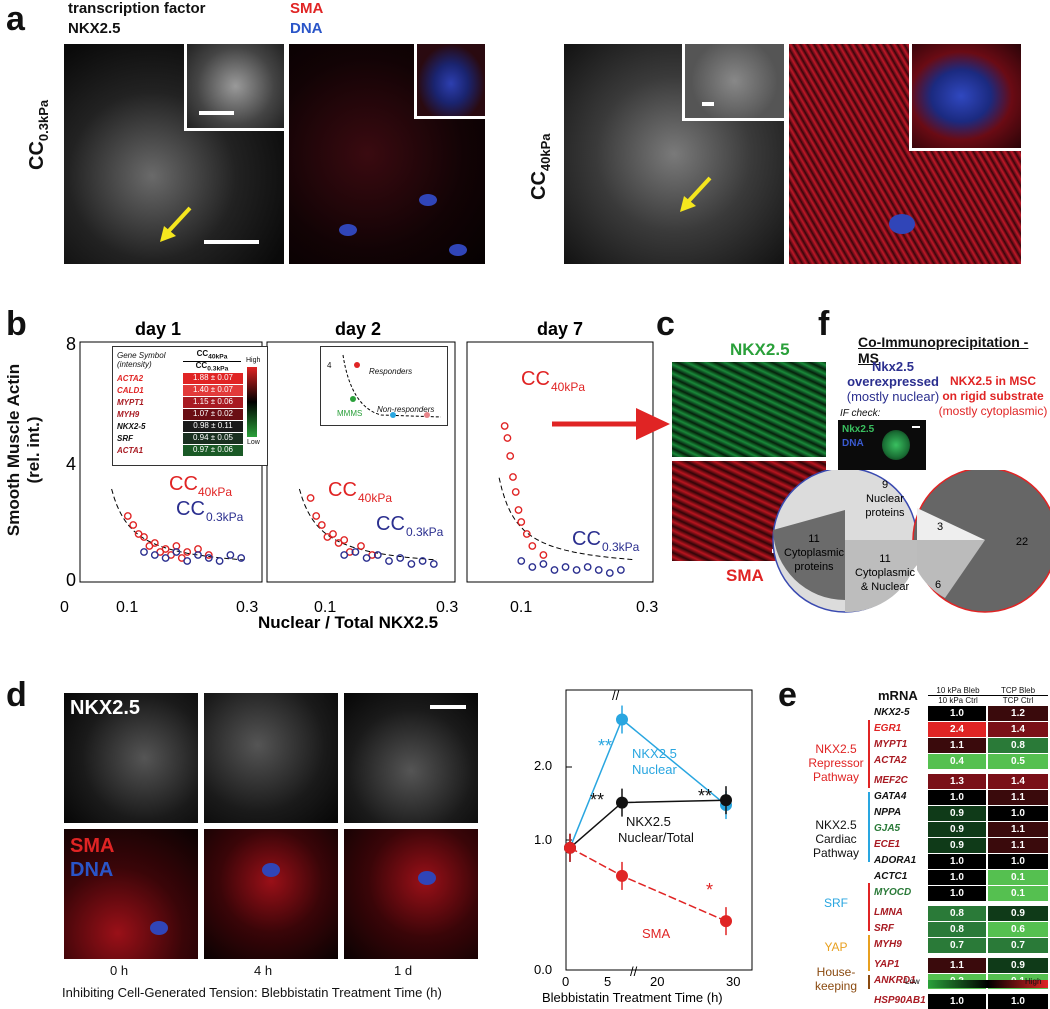 The width and height of the screenshot is (1050, 1009). Describe the element at coordinates (890, 760) in the screenshot. I see `heatmap-gene: ACTA2` at that location.